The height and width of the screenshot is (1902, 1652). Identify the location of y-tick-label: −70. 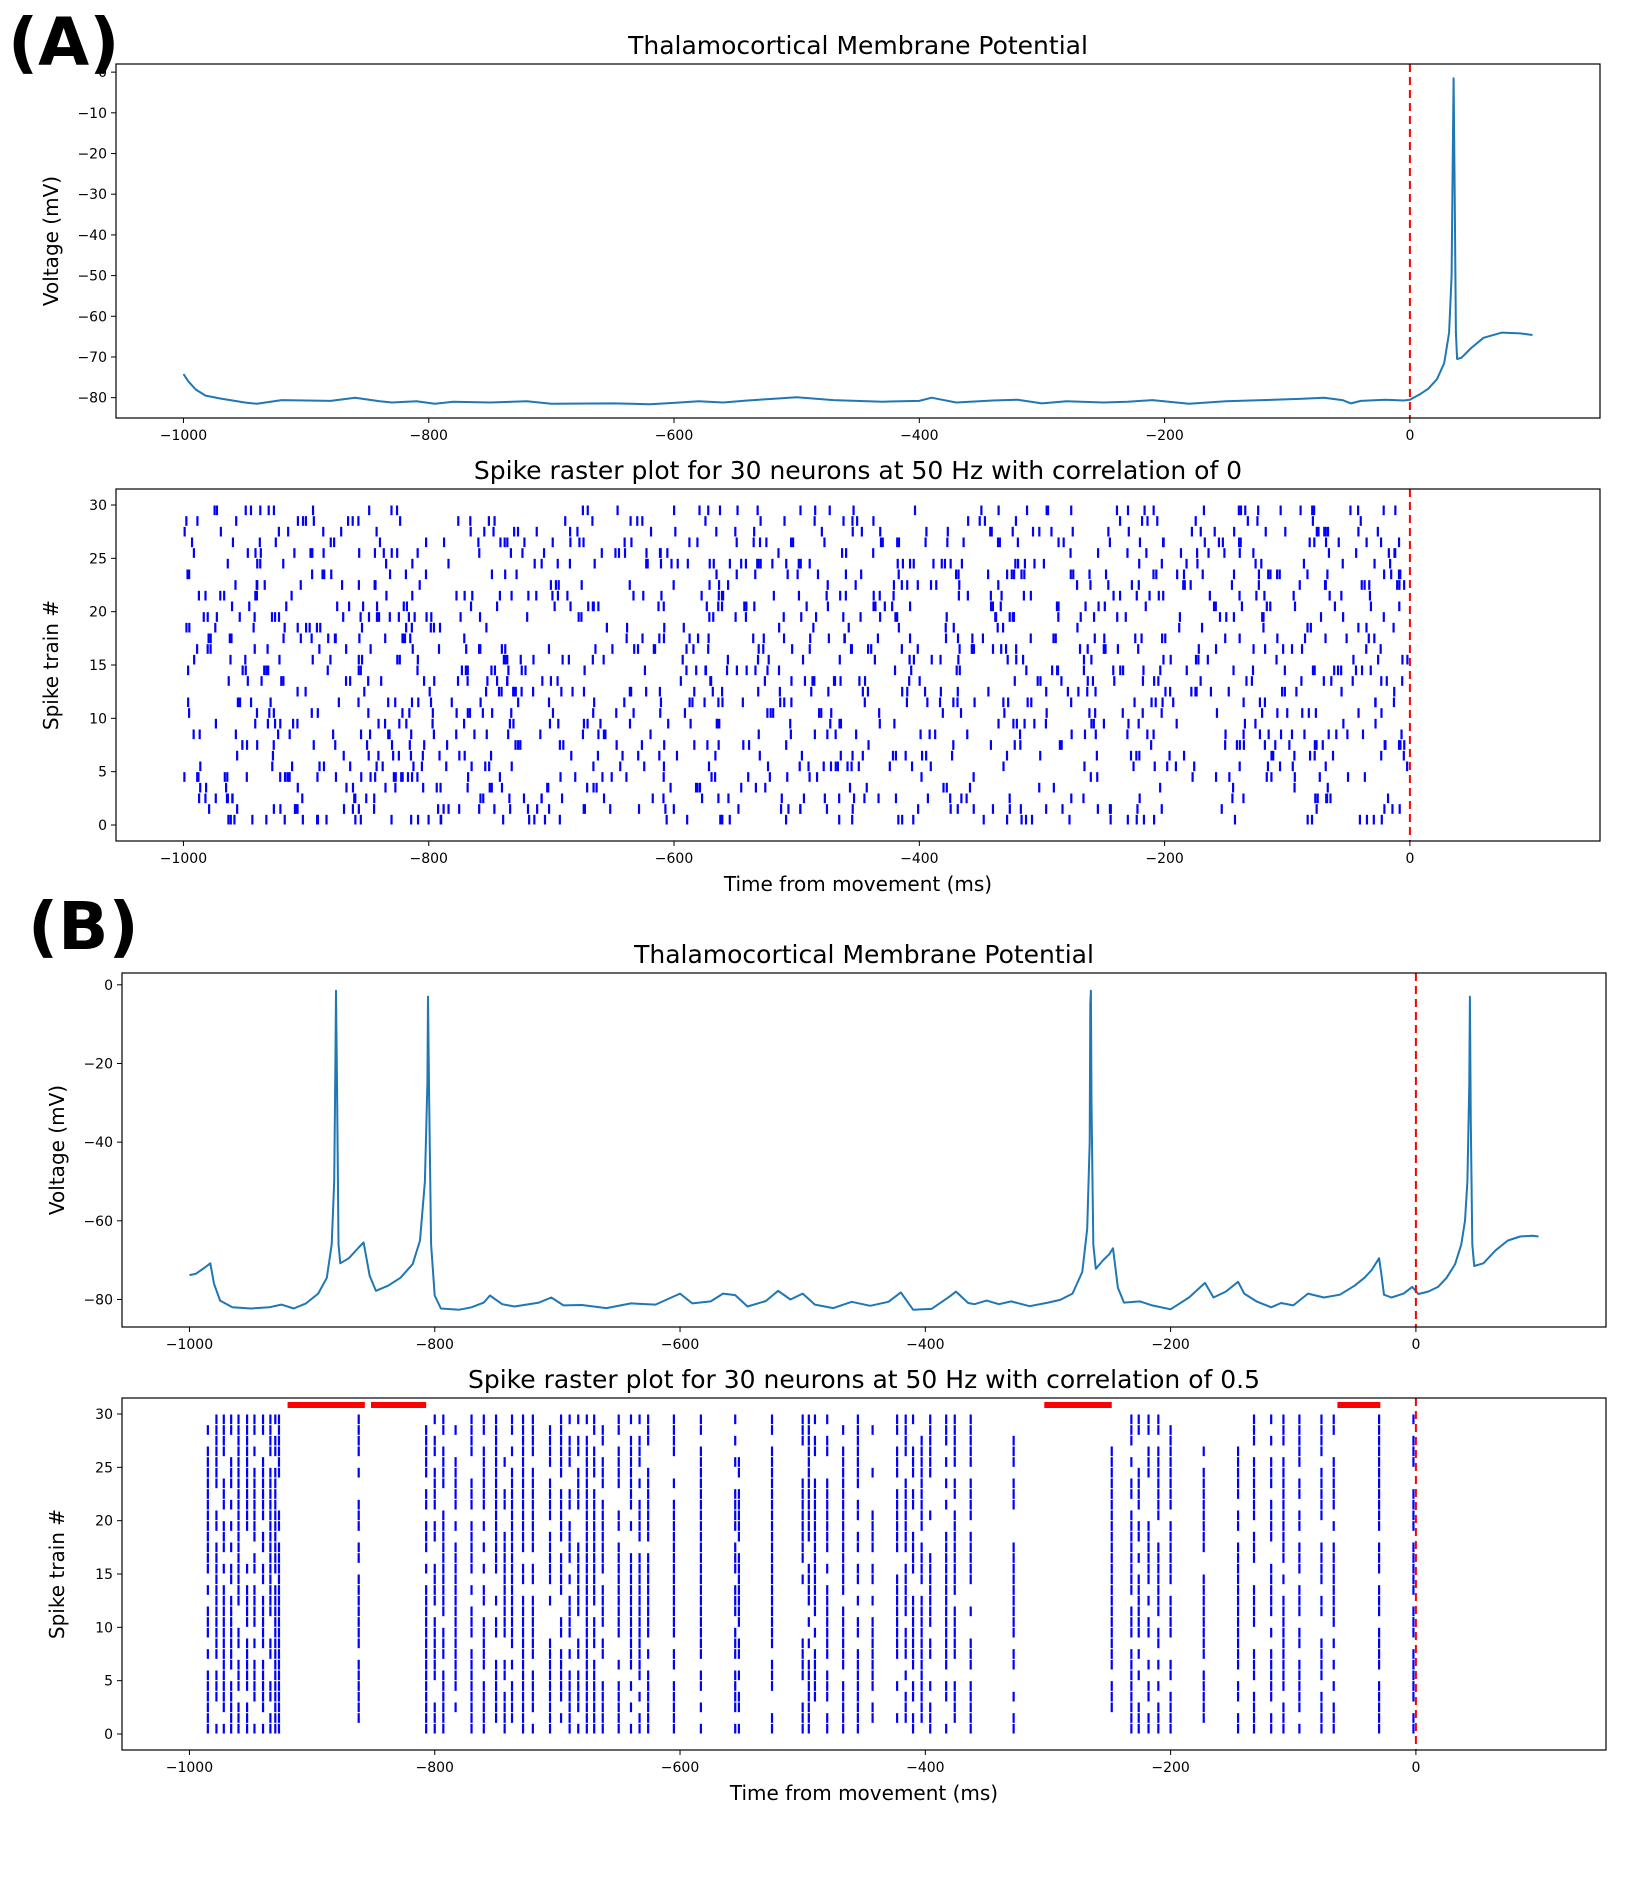
(92, 358).